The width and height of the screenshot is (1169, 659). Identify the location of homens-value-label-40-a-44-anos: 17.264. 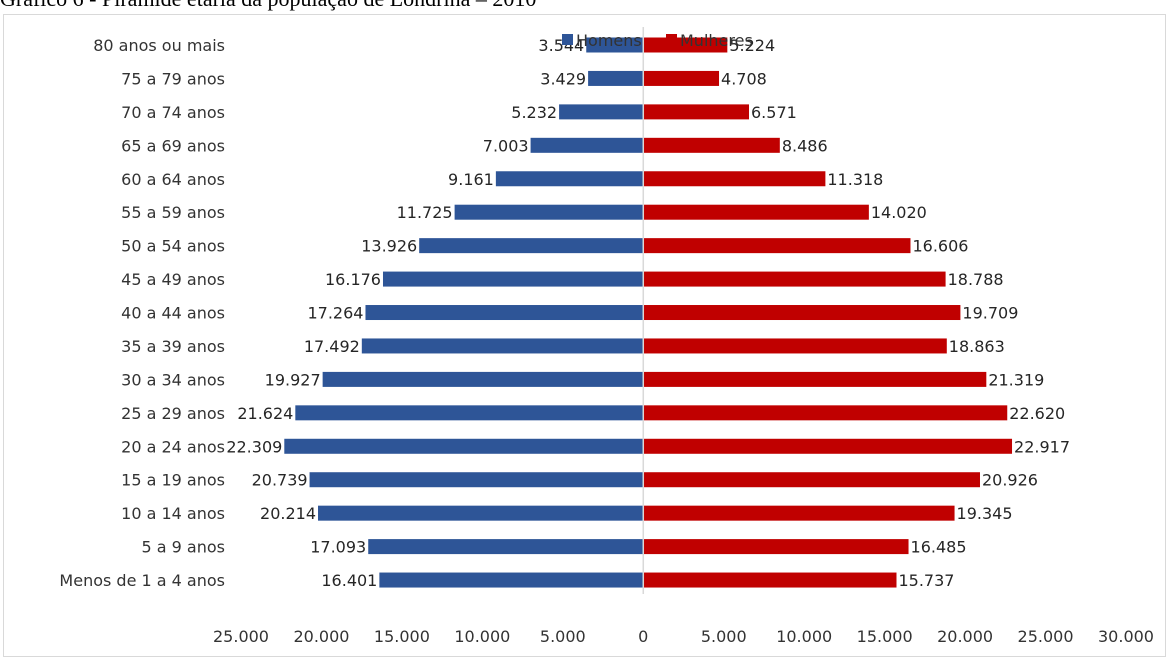
(335, 313).